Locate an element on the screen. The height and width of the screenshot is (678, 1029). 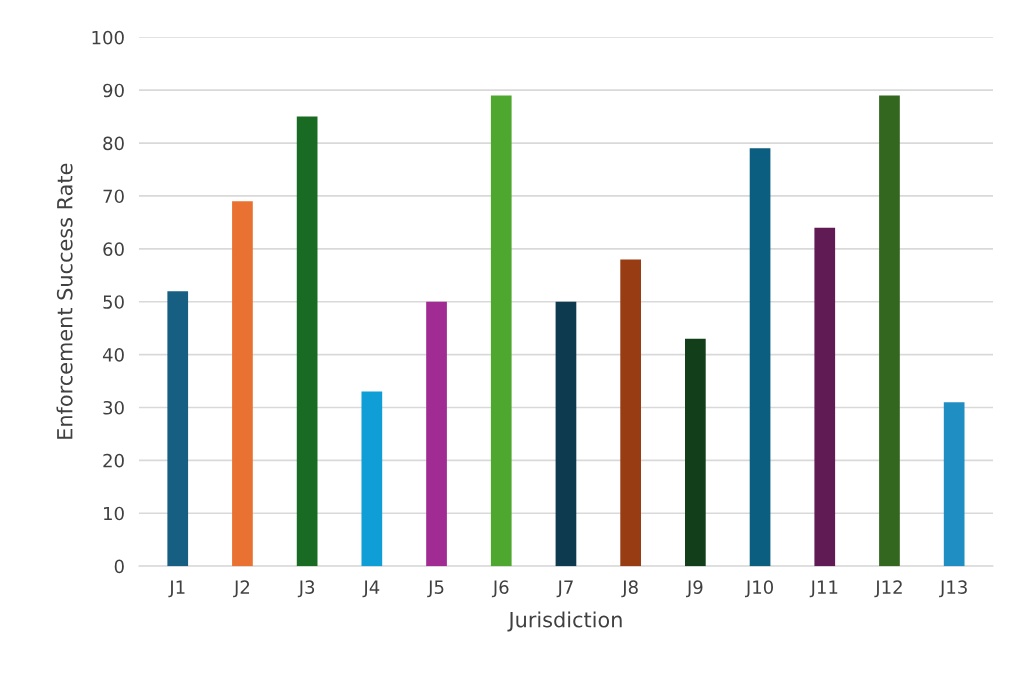
y-tick-label: 70 is located at coordinates (113, 196).